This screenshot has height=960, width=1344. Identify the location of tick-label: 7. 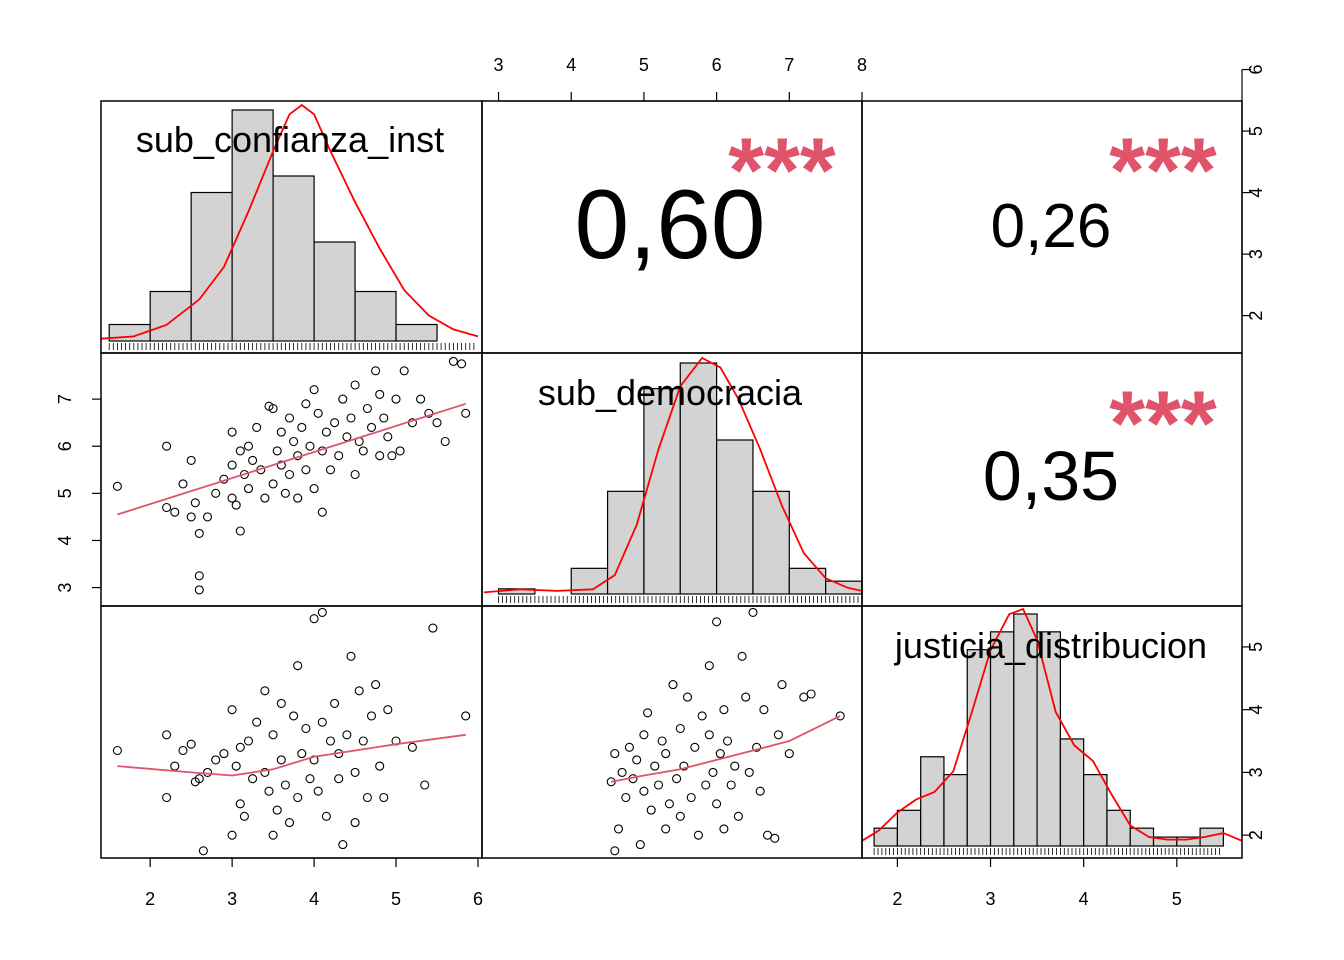
(65, 399).